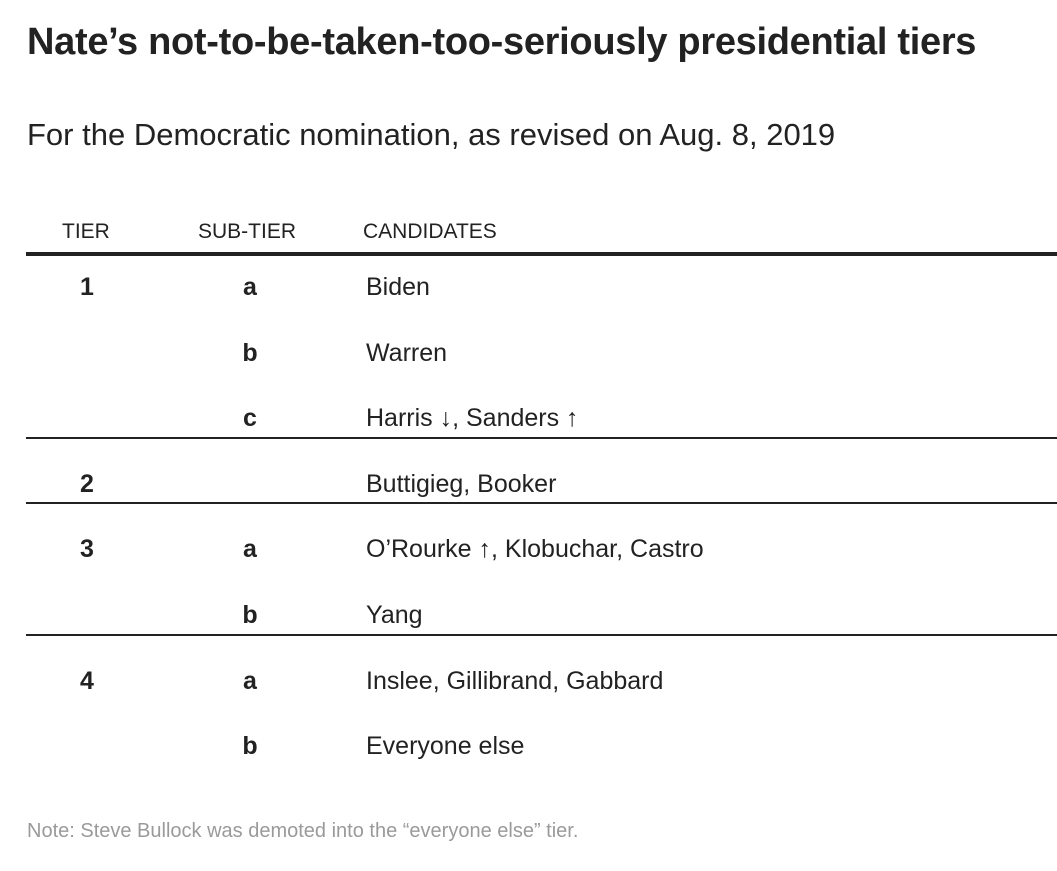  I want to click on tier-number: 2, so click(87, 484).